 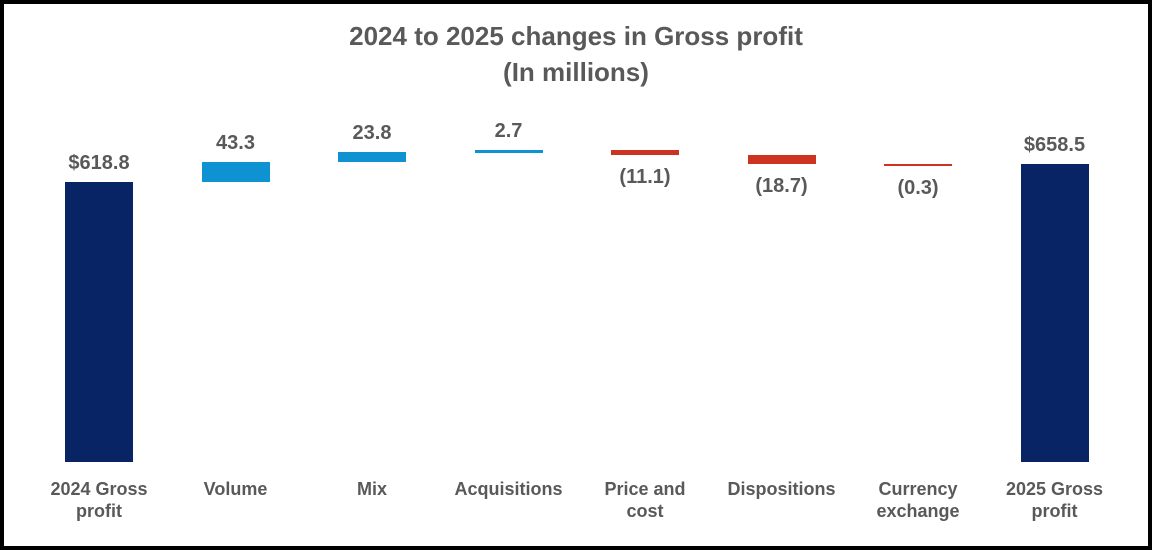 I want to click on bar-volume, so click(x=235, y=172).